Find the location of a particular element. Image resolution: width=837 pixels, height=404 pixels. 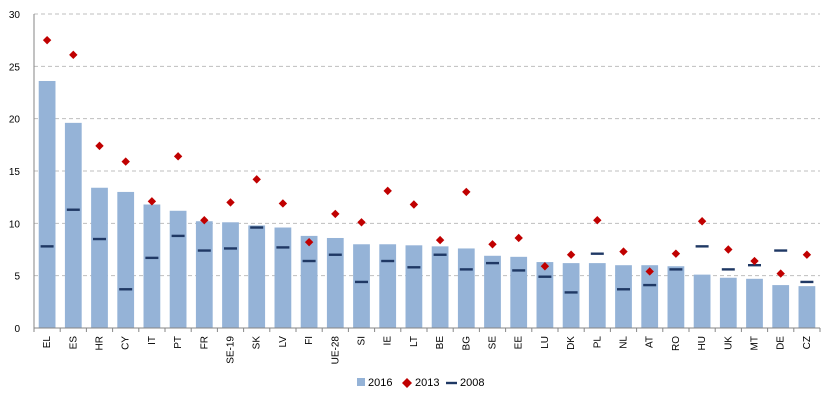

y-tick-label: 30 is located at coordinates (15, 15).